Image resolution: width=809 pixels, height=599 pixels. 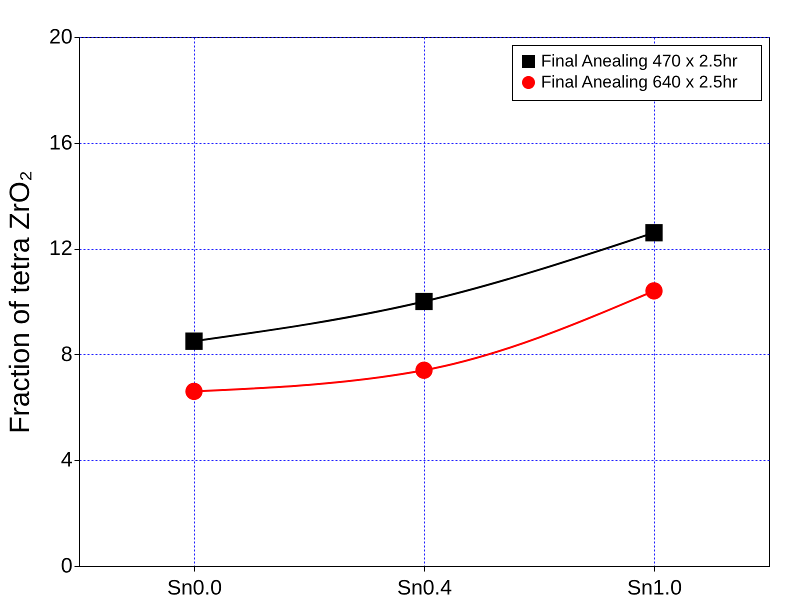 I want to click on x-tick-label: Sn0.0, so click(x=194, y=587).